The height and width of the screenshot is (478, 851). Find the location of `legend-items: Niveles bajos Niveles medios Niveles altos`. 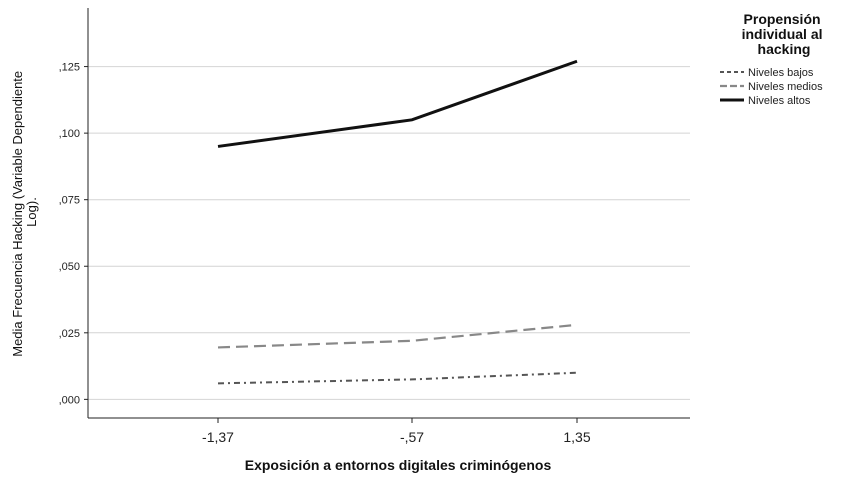

legend-items: Niveles bajos Niveles medios Niveles altos is located at coordinates (771, 87).